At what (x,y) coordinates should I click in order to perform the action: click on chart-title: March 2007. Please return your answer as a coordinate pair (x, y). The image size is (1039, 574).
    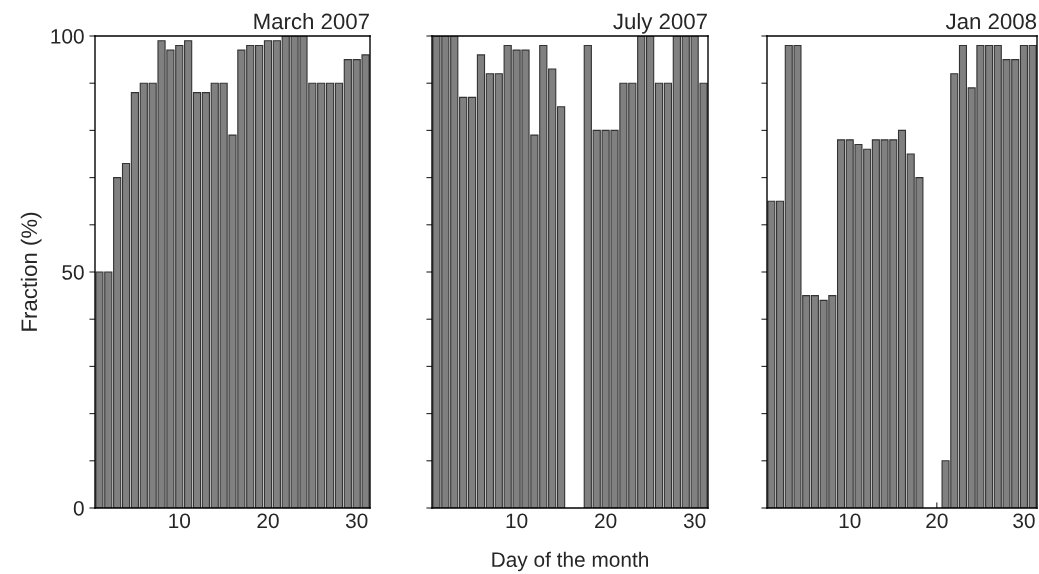
    Looking at the image, I should click on (311, 21).